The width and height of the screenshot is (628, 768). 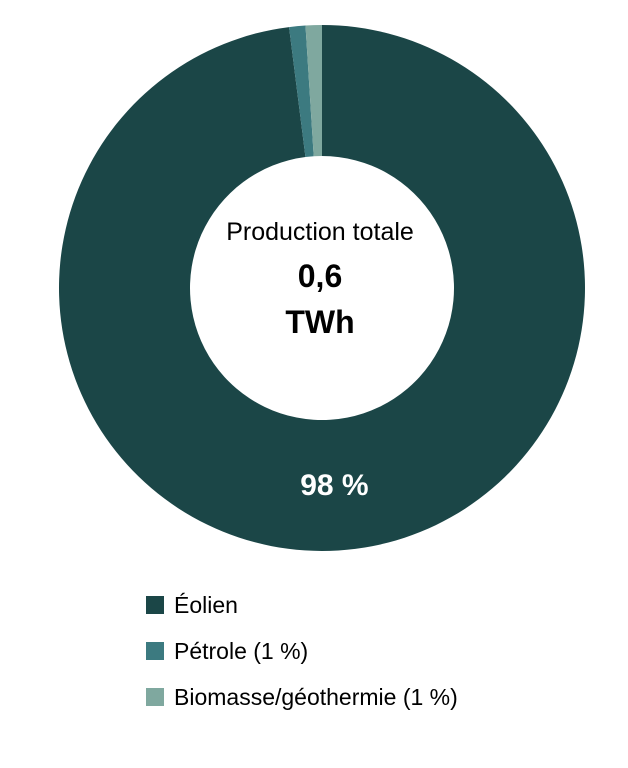 I want to click on slice-biomasse, so click(x=313, y=91).